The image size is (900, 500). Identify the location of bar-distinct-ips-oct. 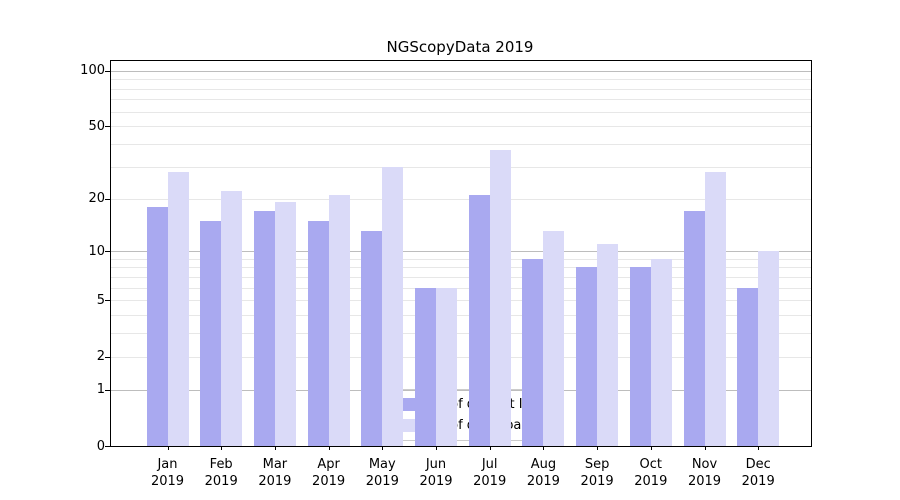
(640, 356).